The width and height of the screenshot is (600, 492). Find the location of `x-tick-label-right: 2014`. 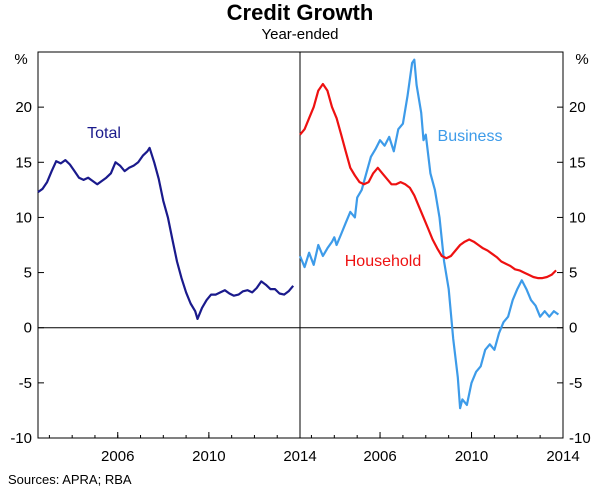

x-tick-label-right: 2014 is located at coordinates (562, 456).